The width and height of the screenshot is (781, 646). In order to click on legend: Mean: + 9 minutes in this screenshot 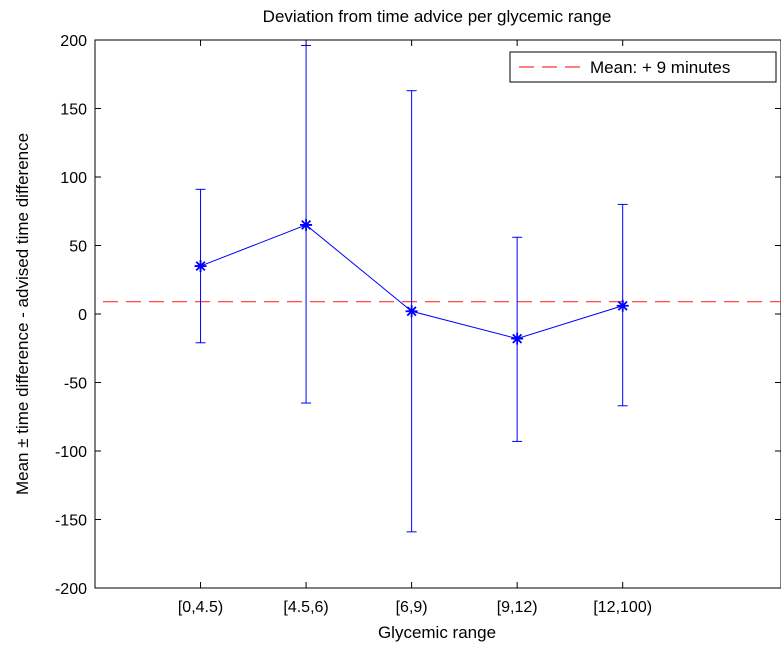, I will do `click(643, 67)`.